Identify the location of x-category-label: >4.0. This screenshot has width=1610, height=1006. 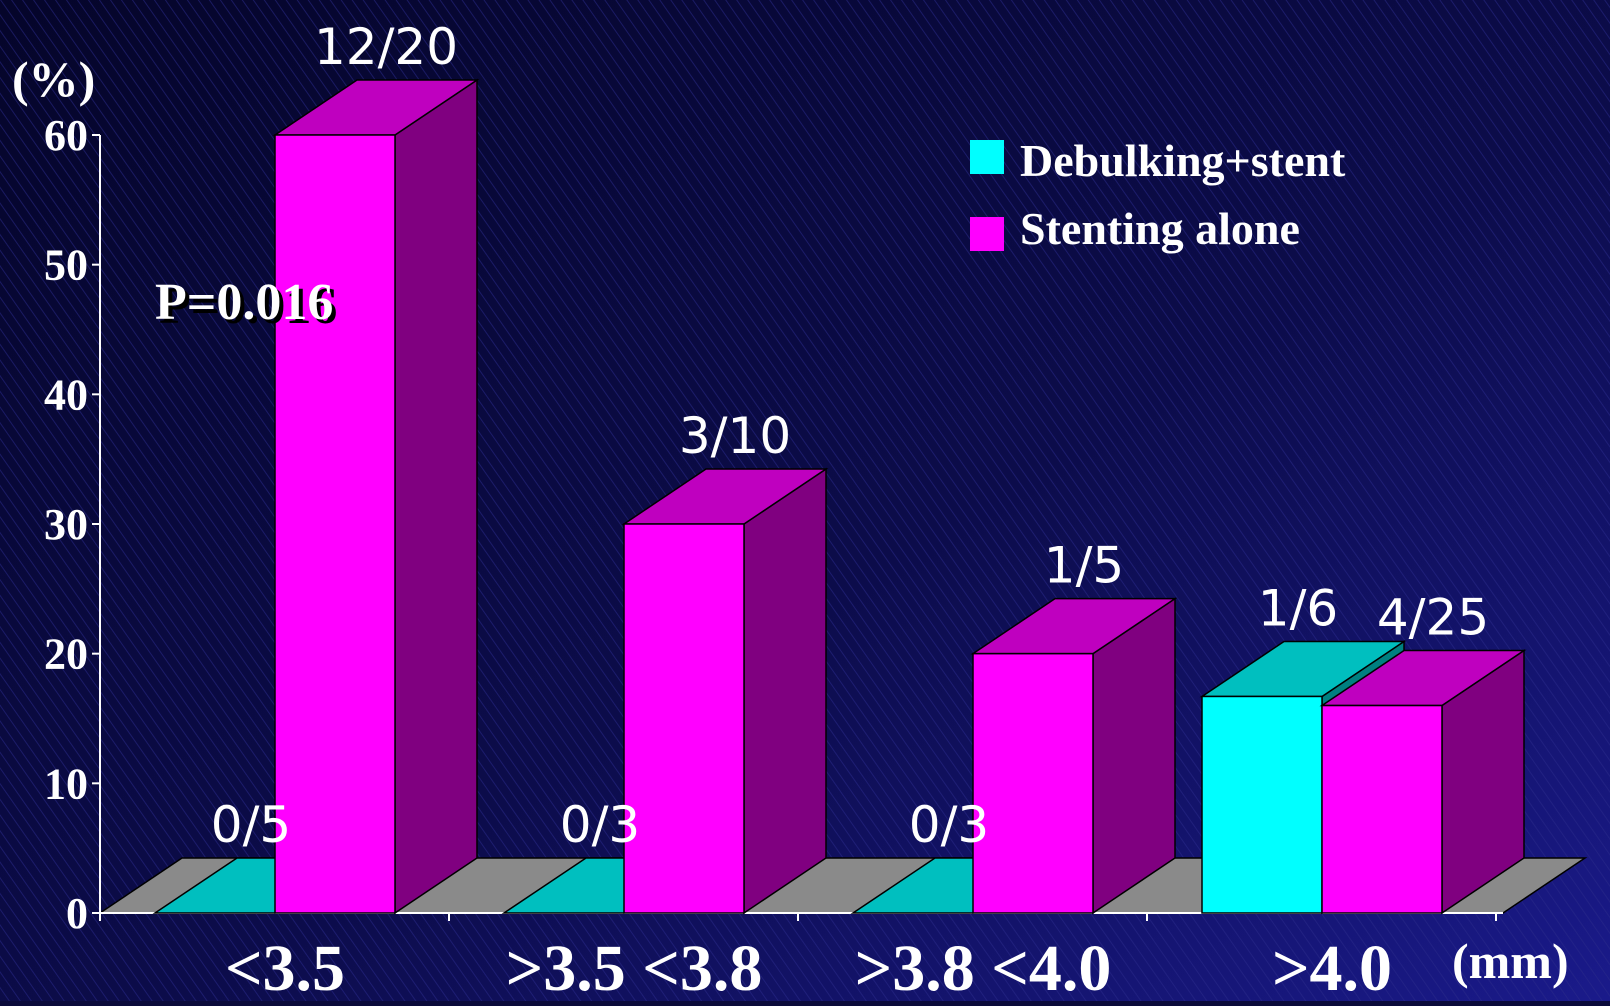
(1332, 966).